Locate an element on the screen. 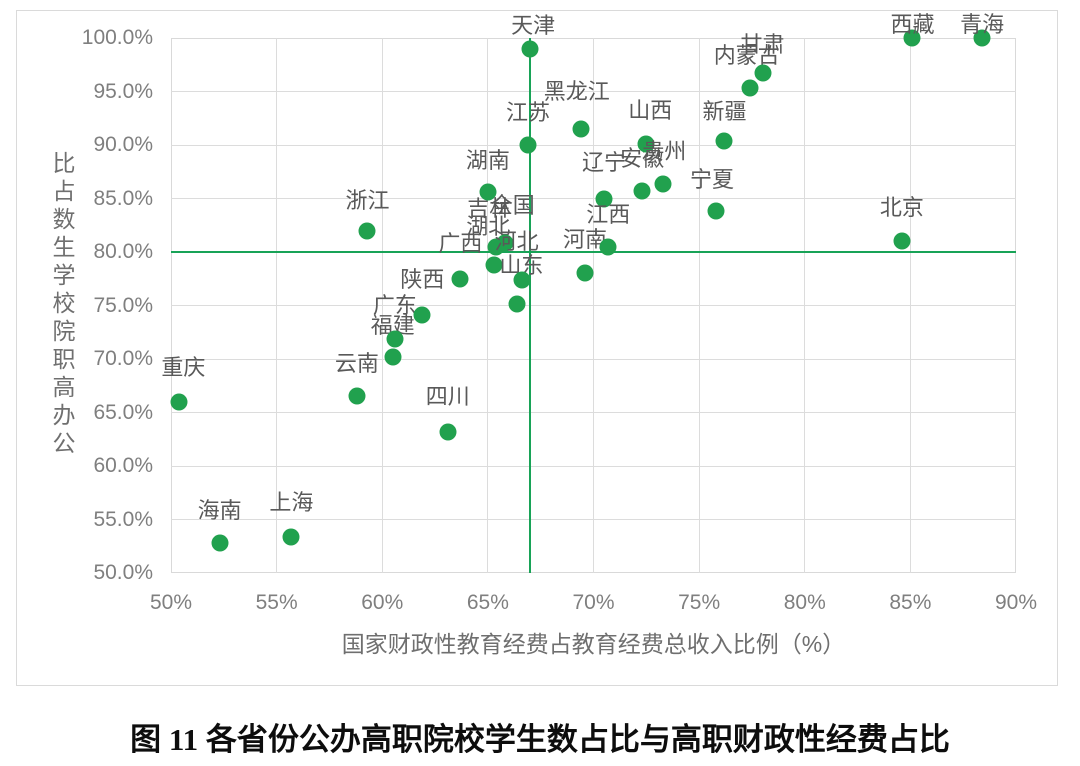 This screenshot has height=766, width=1080. data-point-label: 内蒙古 is located at coordinates (746, 56).